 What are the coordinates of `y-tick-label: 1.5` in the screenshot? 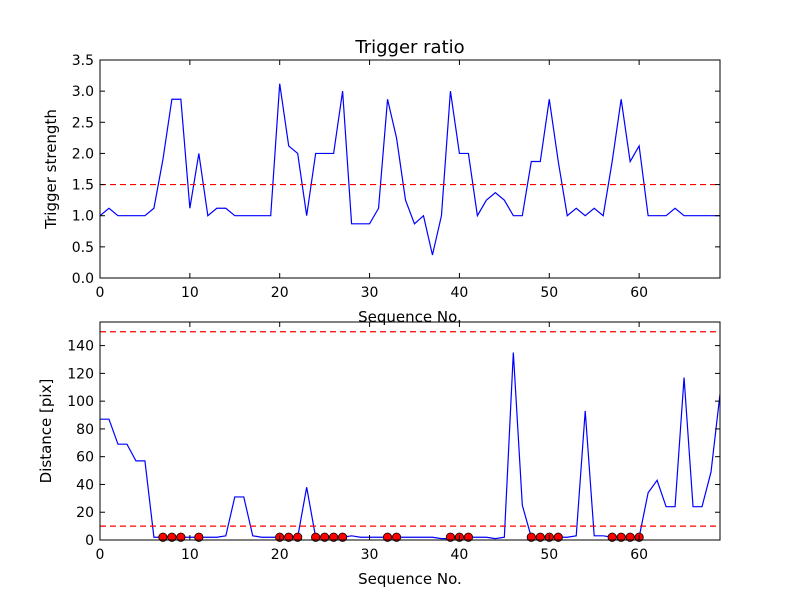 It's located at (83, 186).